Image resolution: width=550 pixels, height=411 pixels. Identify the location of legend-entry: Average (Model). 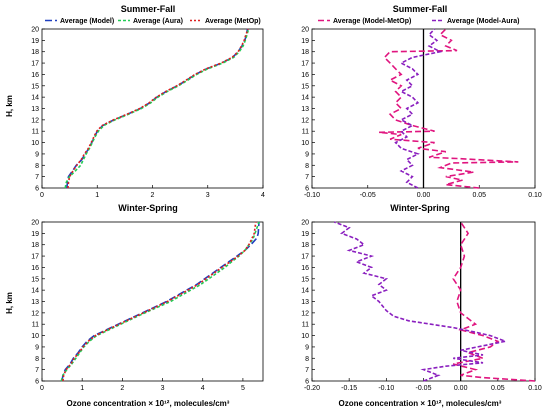
(87, 21).